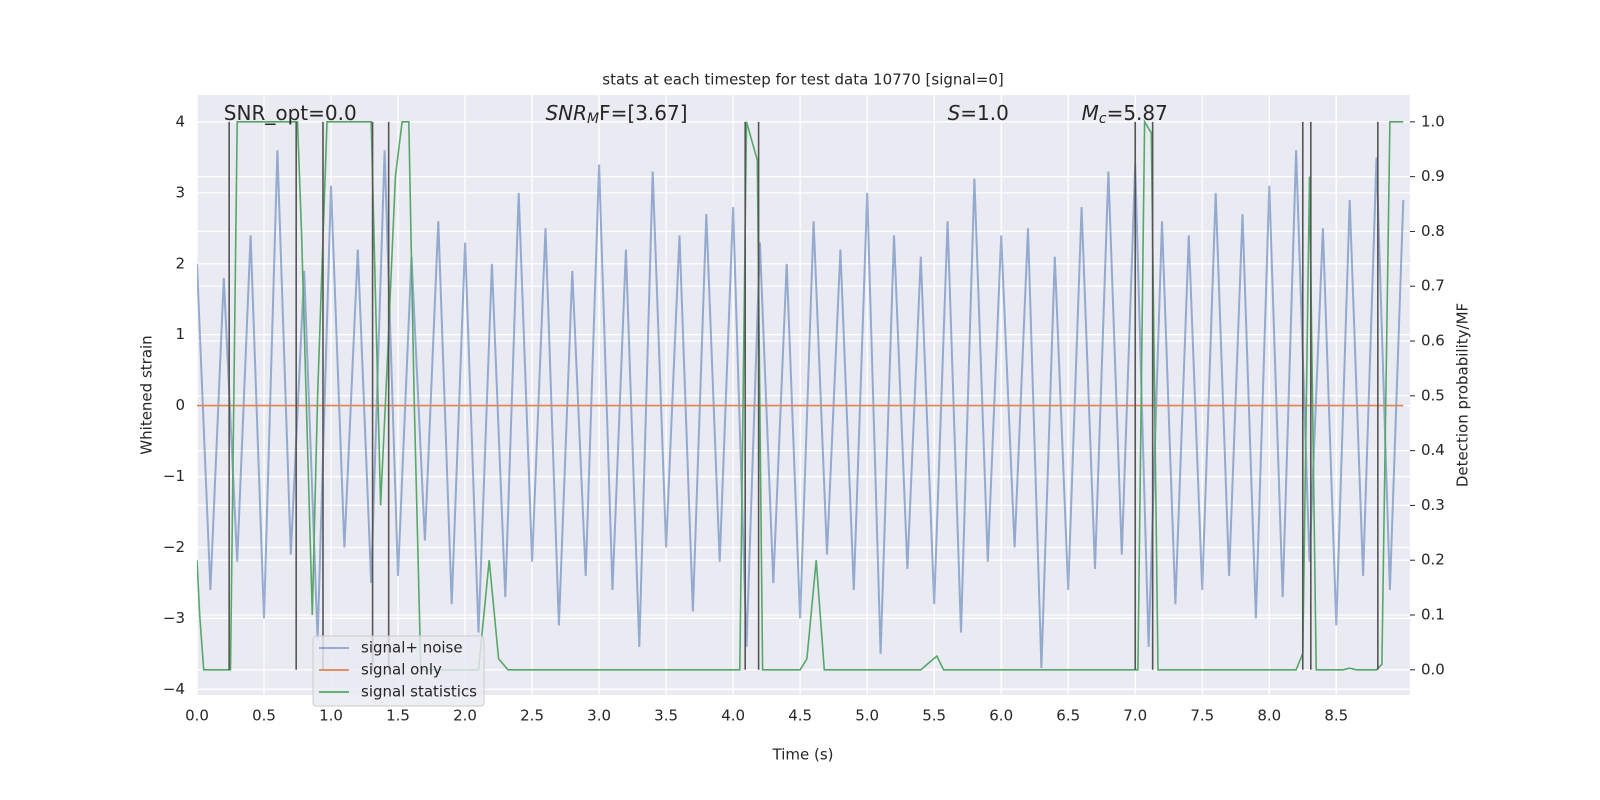 This screenshot has height=800, width=1600. What do you see at coordinates (532, 716) in the screenshot?
I see `x-tick-label: 2.5` at bounding box center [532, 716].